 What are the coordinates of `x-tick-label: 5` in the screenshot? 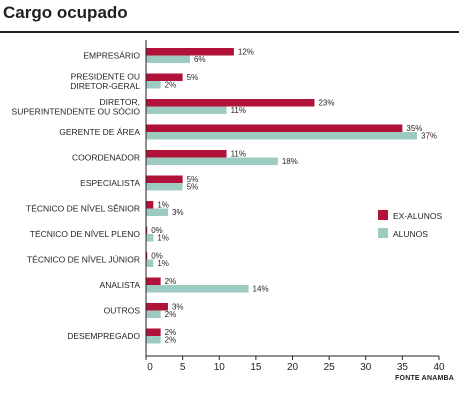 It's located at (183, 367).